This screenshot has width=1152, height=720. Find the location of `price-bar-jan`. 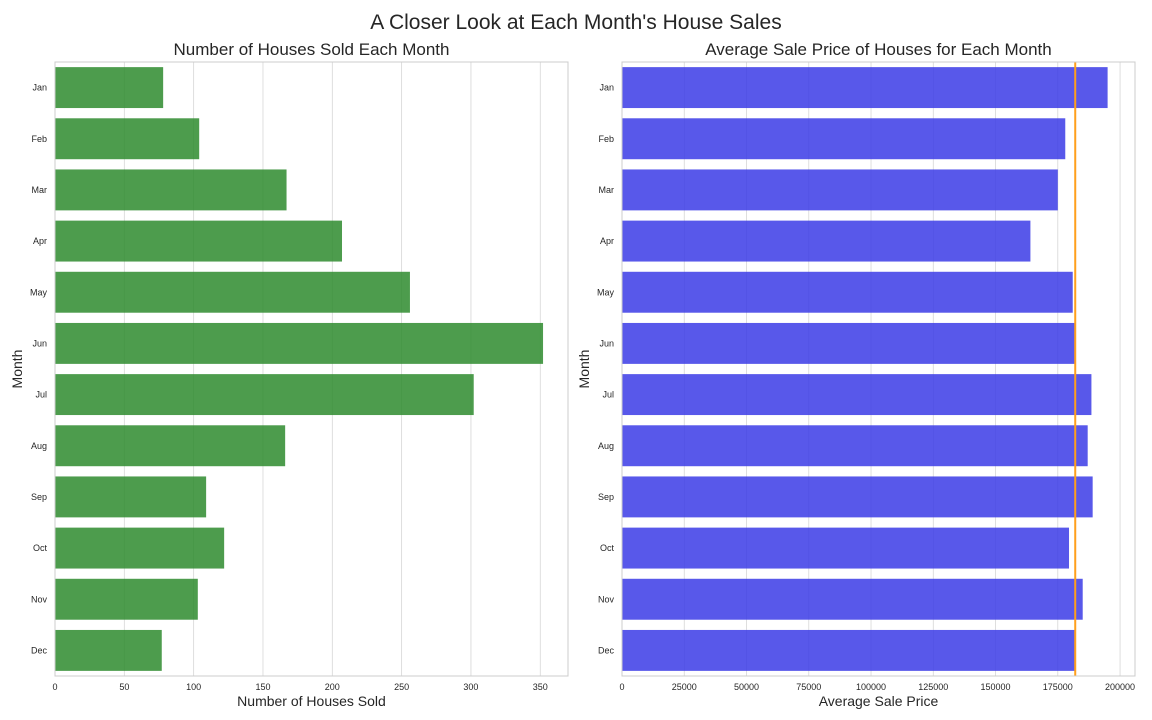

price-bar-jan is located at coordinates (865, 88).